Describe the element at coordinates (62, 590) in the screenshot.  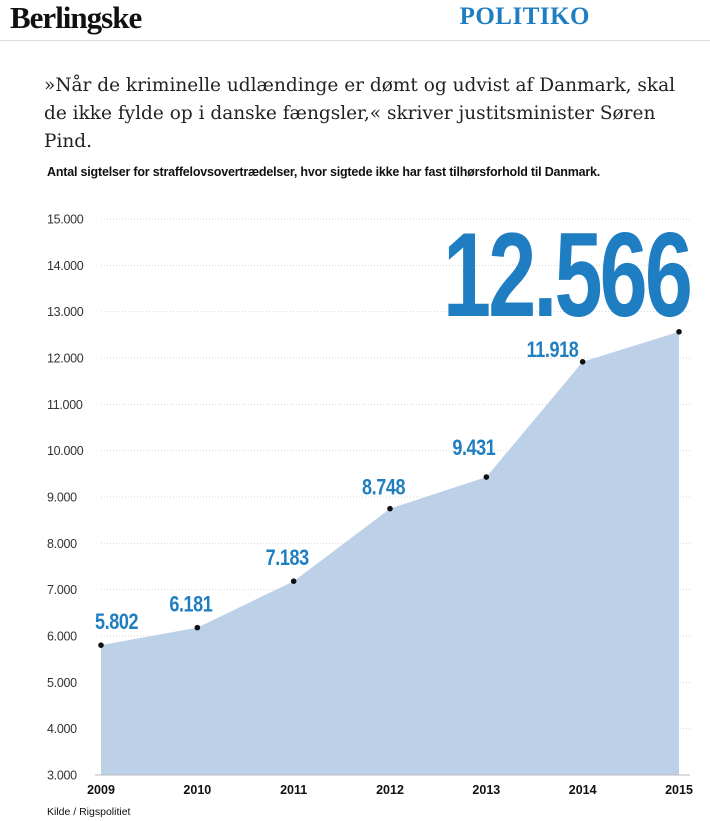
I see `y-tick-label: 7.000` at that location.